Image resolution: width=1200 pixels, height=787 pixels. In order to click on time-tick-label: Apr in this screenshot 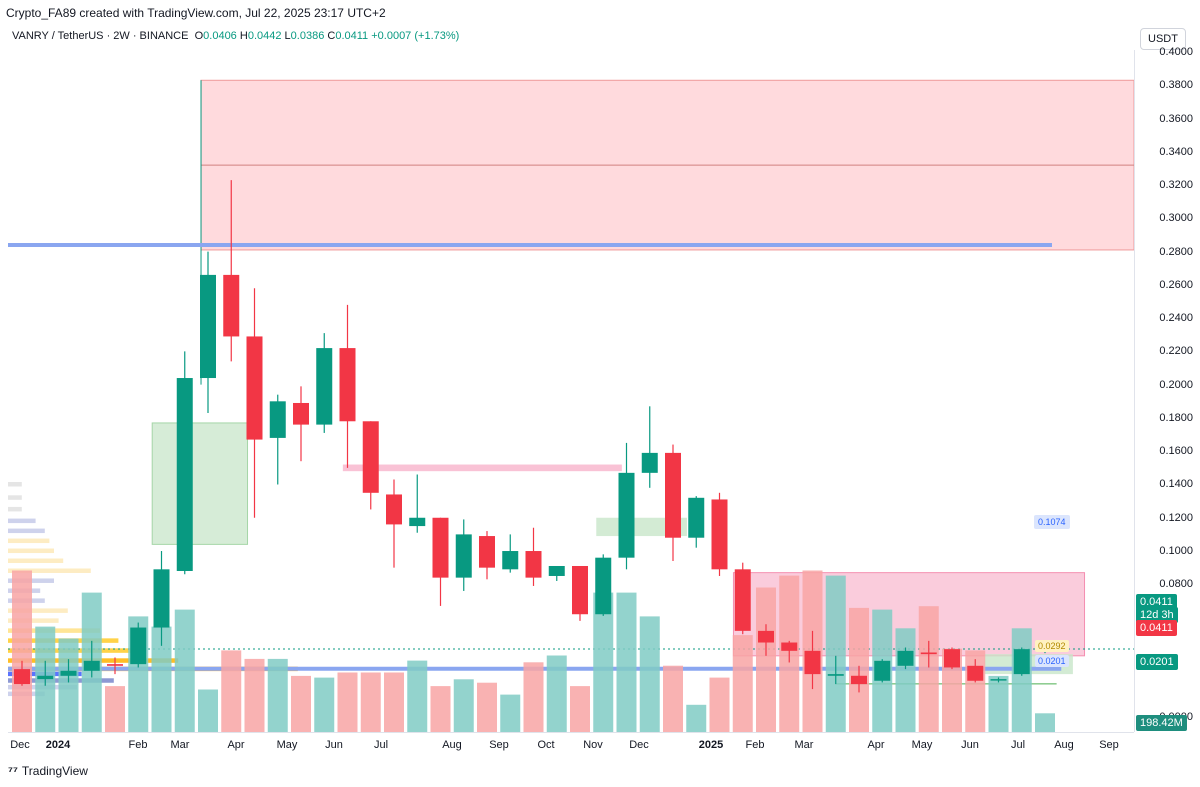, I will do `click(876, 745)`.